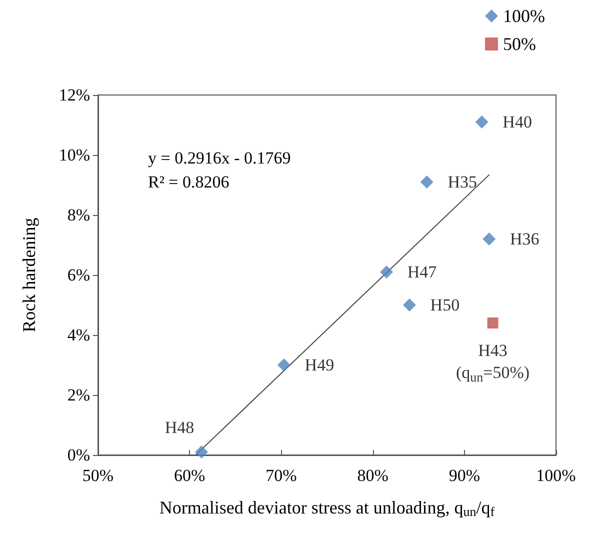 This screenshot has width=590, height=537. What do you see at coordinates (74, 155) in the screenshot?
I see `y-tick-label: 10%` at bounding box center [74, 155].